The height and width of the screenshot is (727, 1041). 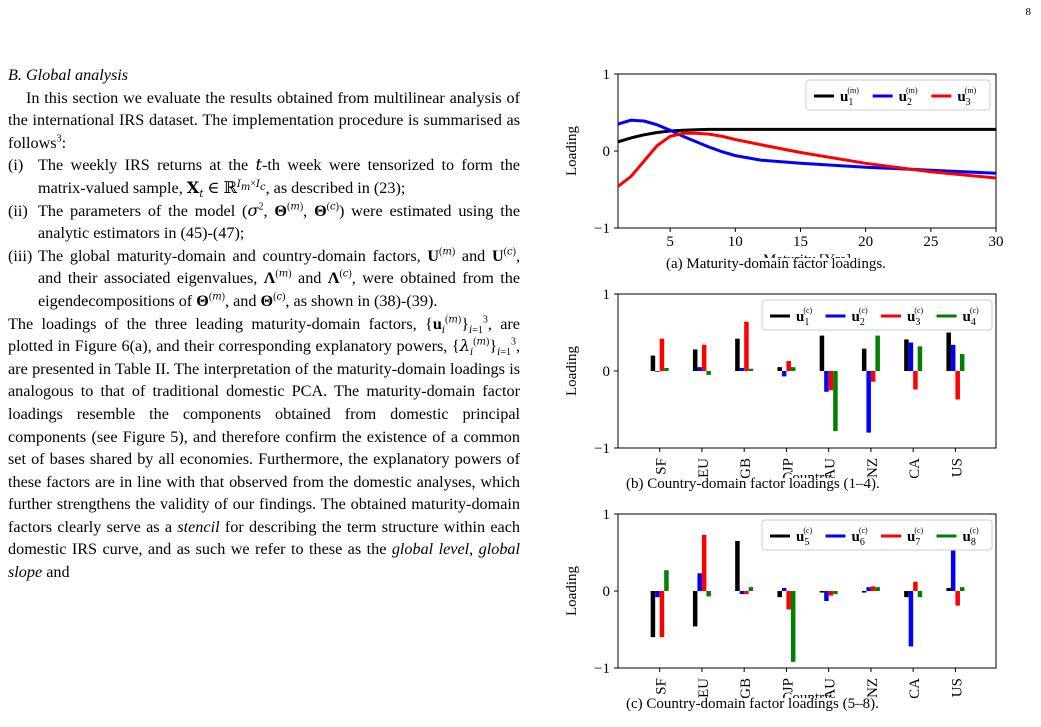 I want to click on legend-label: u3(c), so click(x=915, y=317).